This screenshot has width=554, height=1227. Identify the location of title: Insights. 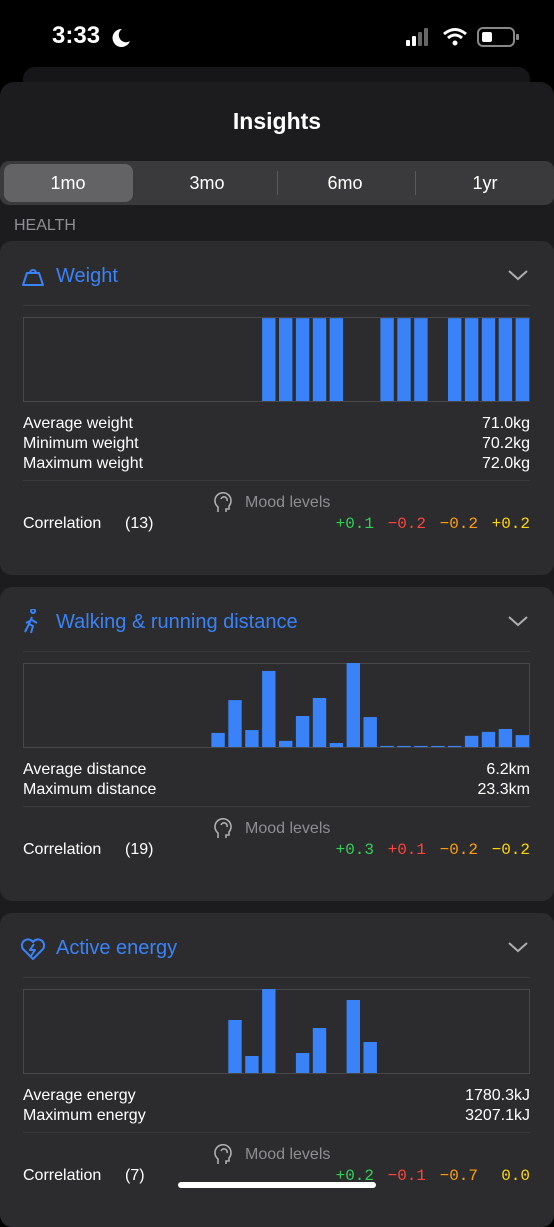
(277, 121).